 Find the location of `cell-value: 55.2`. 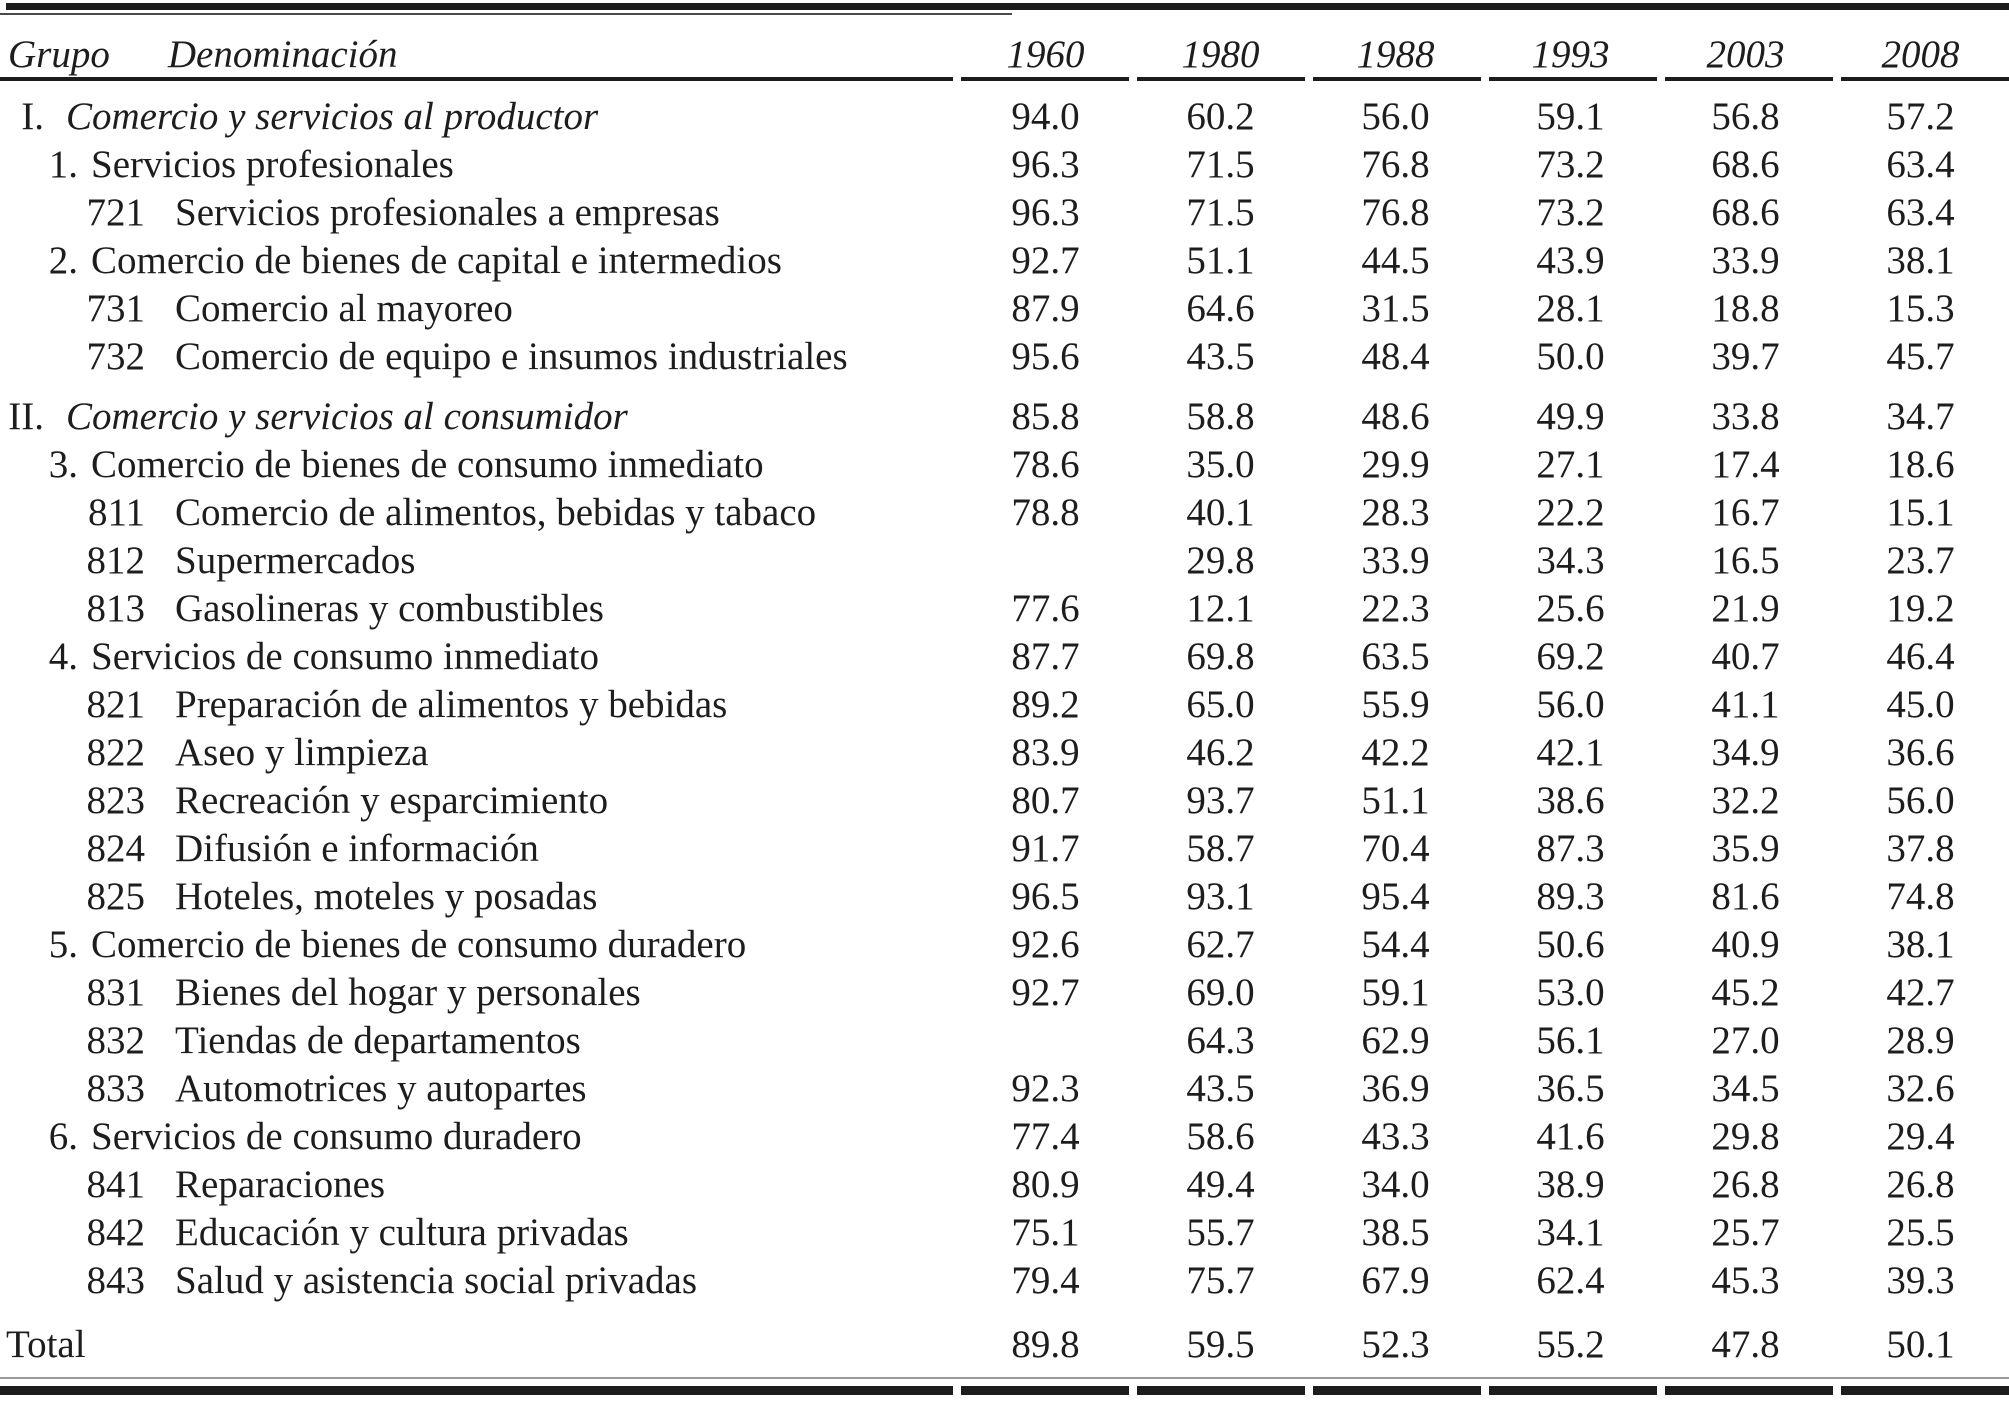

cell-value: 55.2 is located at coordinates (1570, 1344).